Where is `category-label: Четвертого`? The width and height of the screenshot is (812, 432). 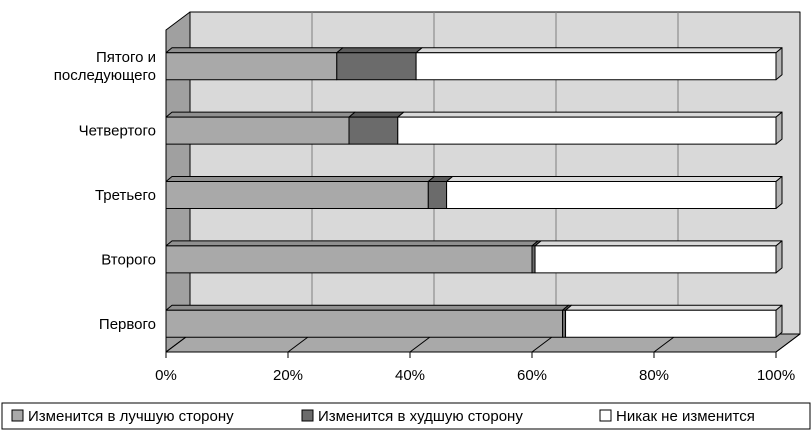
category-label: Четвертого is located at coordinates (117, 131).